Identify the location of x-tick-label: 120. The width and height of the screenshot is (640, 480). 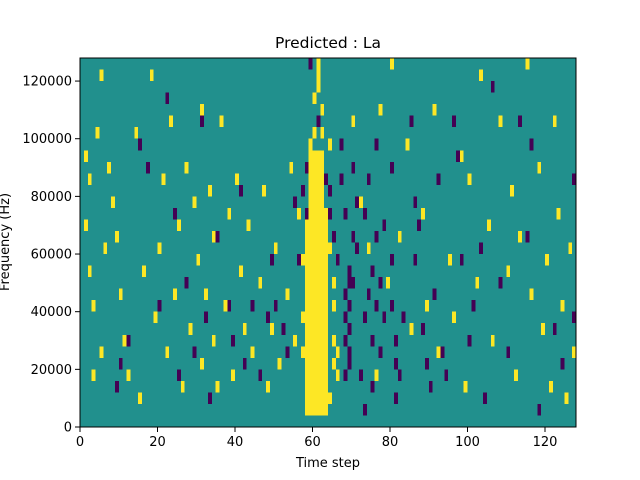
(545, 442).